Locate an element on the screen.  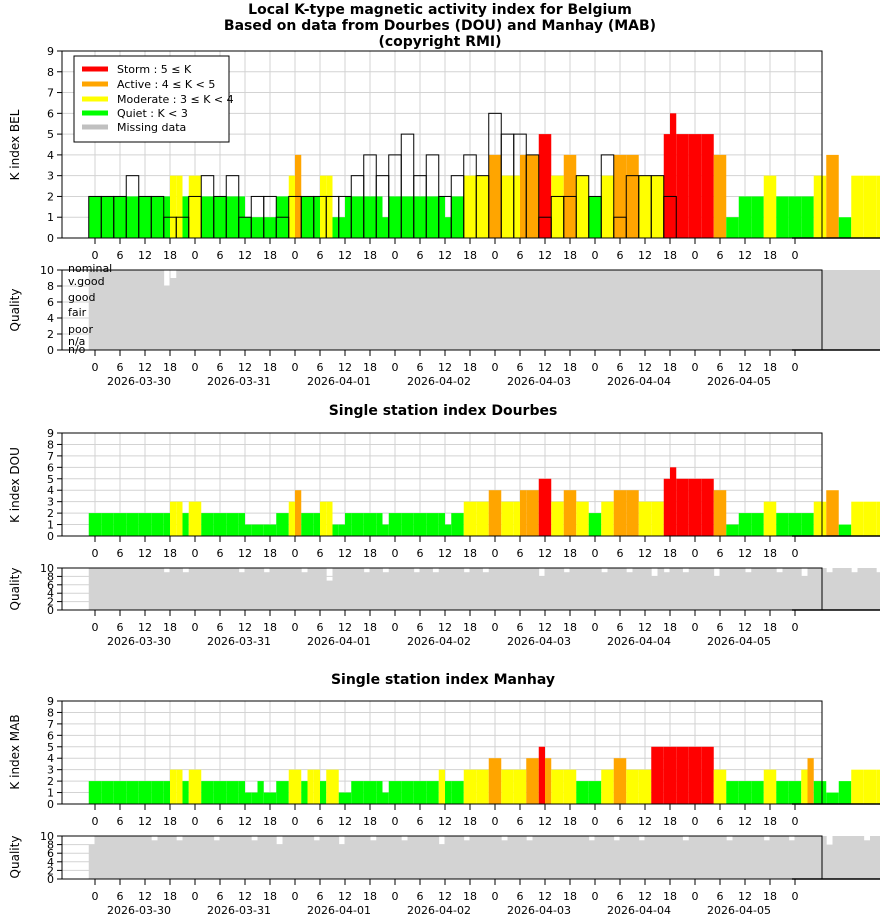
bel-ytick-label: 0 is located at coordinates (50, 238).